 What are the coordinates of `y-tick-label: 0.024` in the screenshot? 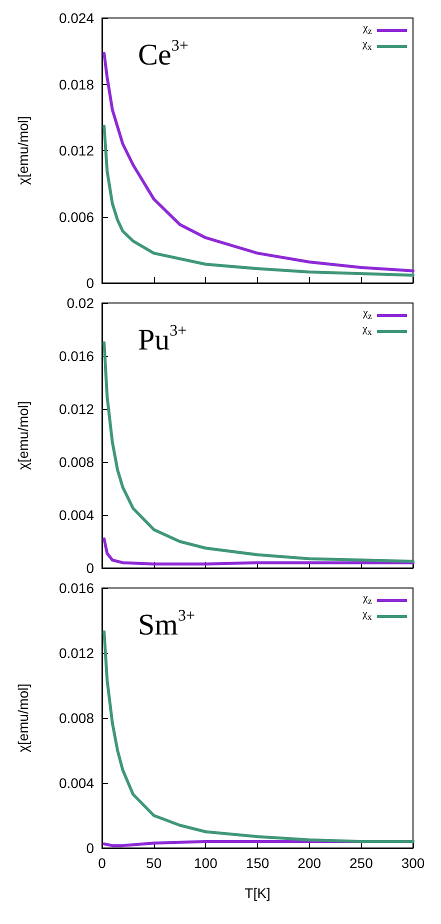 It's located at (76, 18).